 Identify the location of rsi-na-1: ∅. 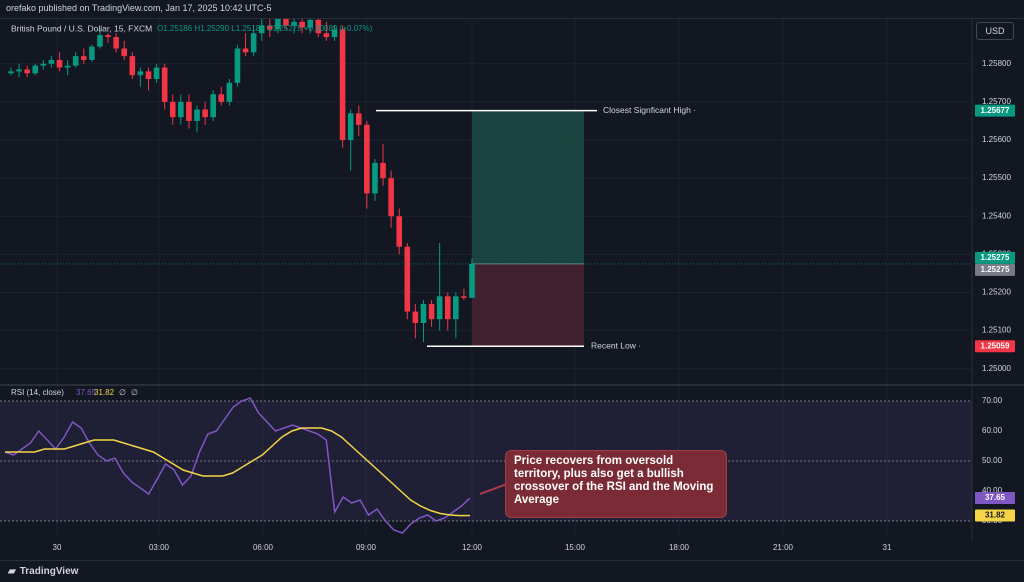
(122, 392).